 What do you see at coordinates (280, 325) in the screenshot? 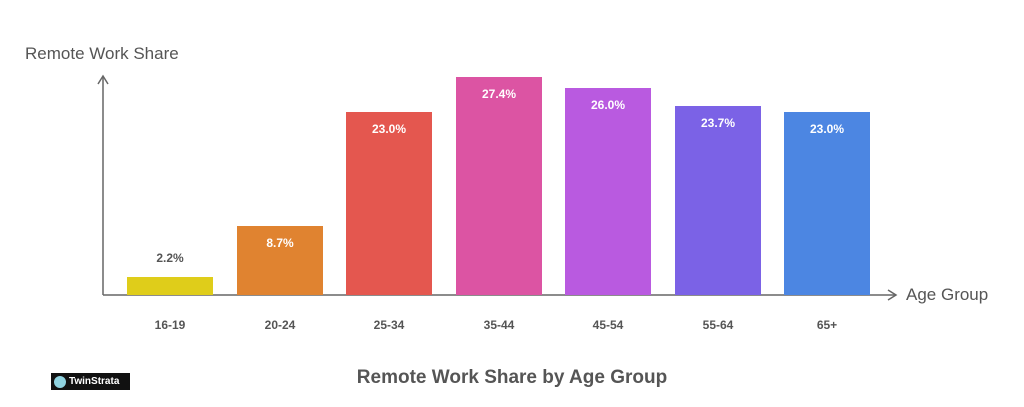
I see `x-tick-label: 20-24` at bounding box center [280, 325].